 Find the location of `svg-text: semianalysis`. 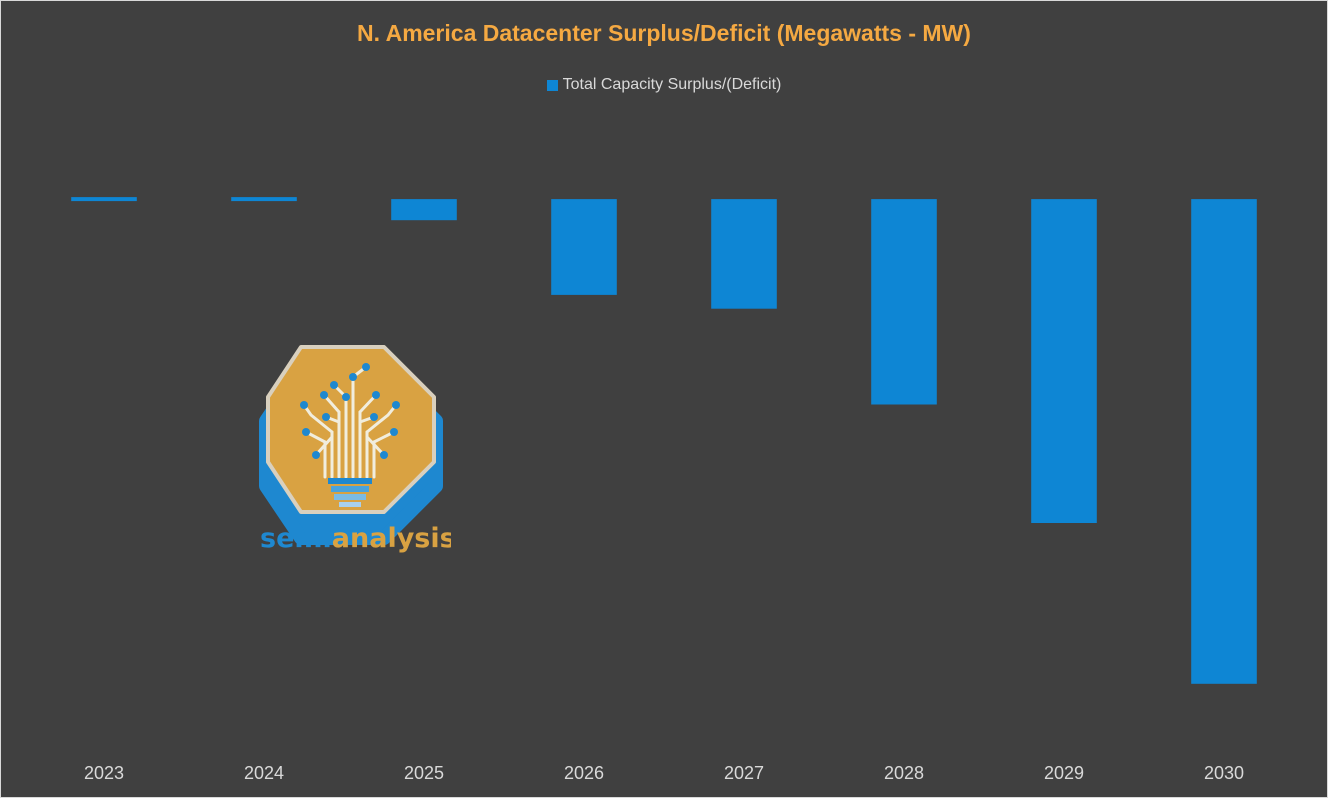

svg-text: semianalysis is located at coordinates (355, 538).